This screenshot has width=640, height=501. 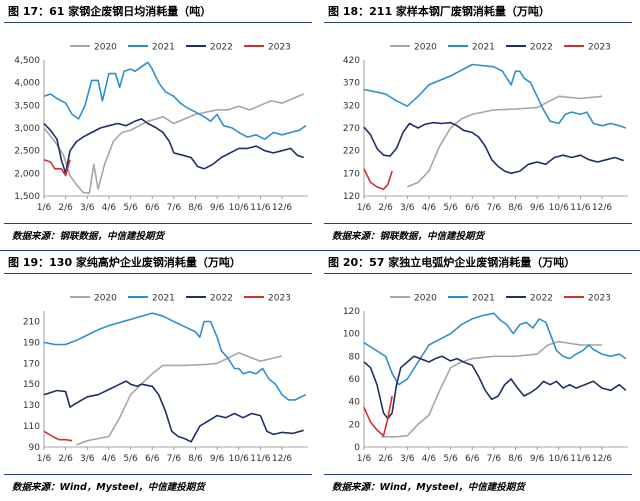 What do you see at coordinates (124, 262) in the screenshot?
I see `chart-title: 图 19：130 家纯高炉企业废钢消耗量（万吨）` at bounding box center [124, 262].